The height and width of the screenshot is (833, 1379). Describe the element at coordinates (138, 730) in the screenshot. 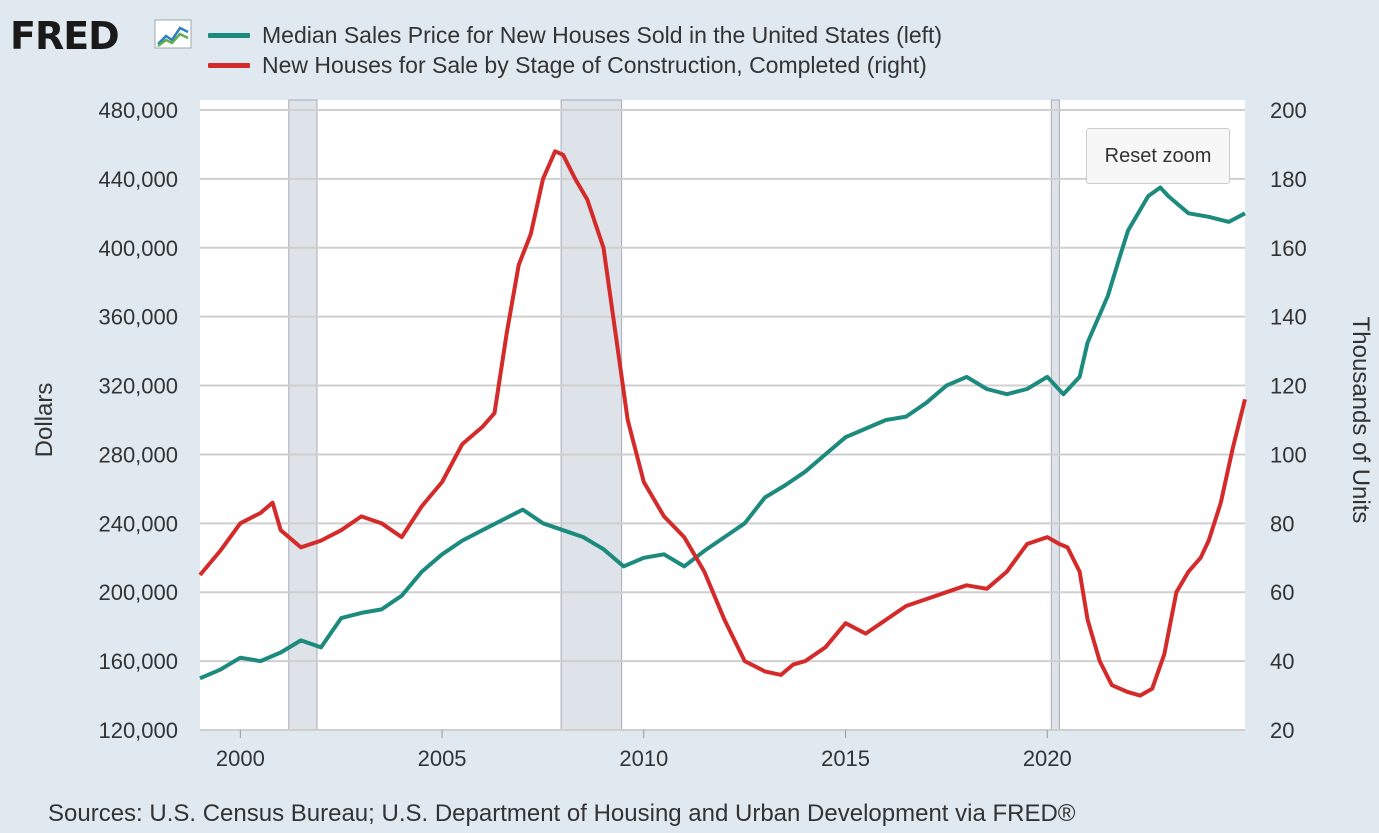

I see `y-left-tick-label: 120,000` at that location.